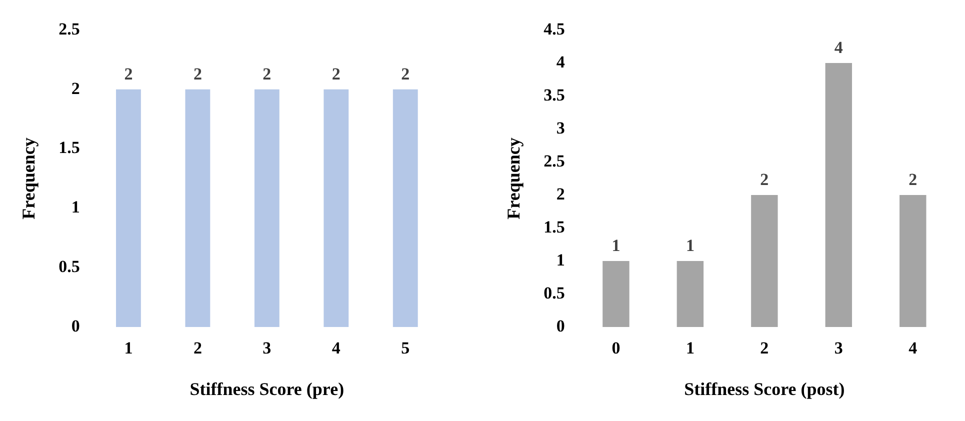 The image size is (965, 421). What do you see at coordinates (616, 348) in the screenshot?
I see `x-tick-label: 0` at bounding box center [616, 348].